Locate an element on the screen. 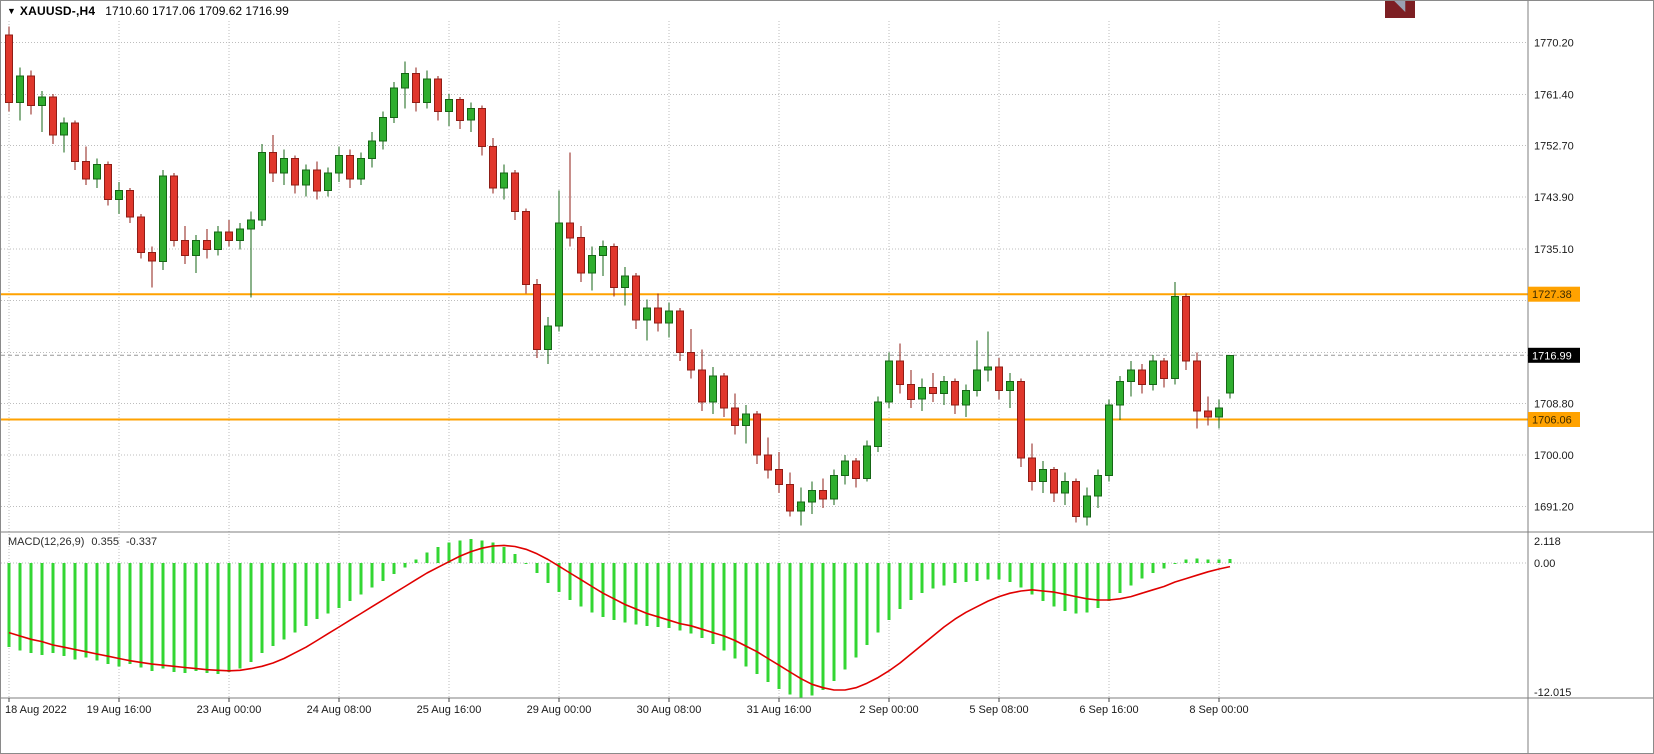 The image size is (1654, 754). time-axis-label: 19 Aug 16:00 is located at coordinates (119, 710).